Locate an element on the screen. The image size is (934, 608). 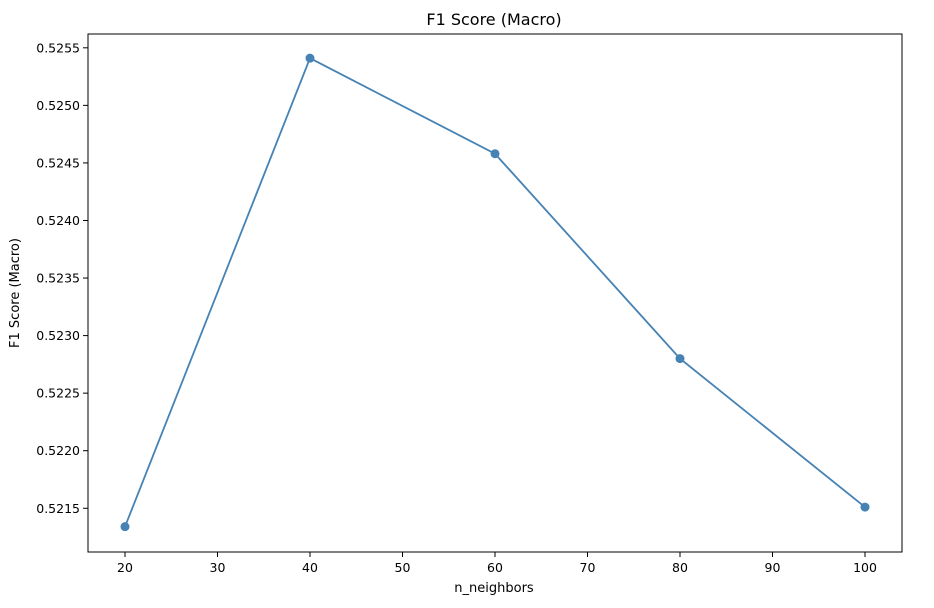
x-tick-label: 30 is located at coordinates (218, 567).